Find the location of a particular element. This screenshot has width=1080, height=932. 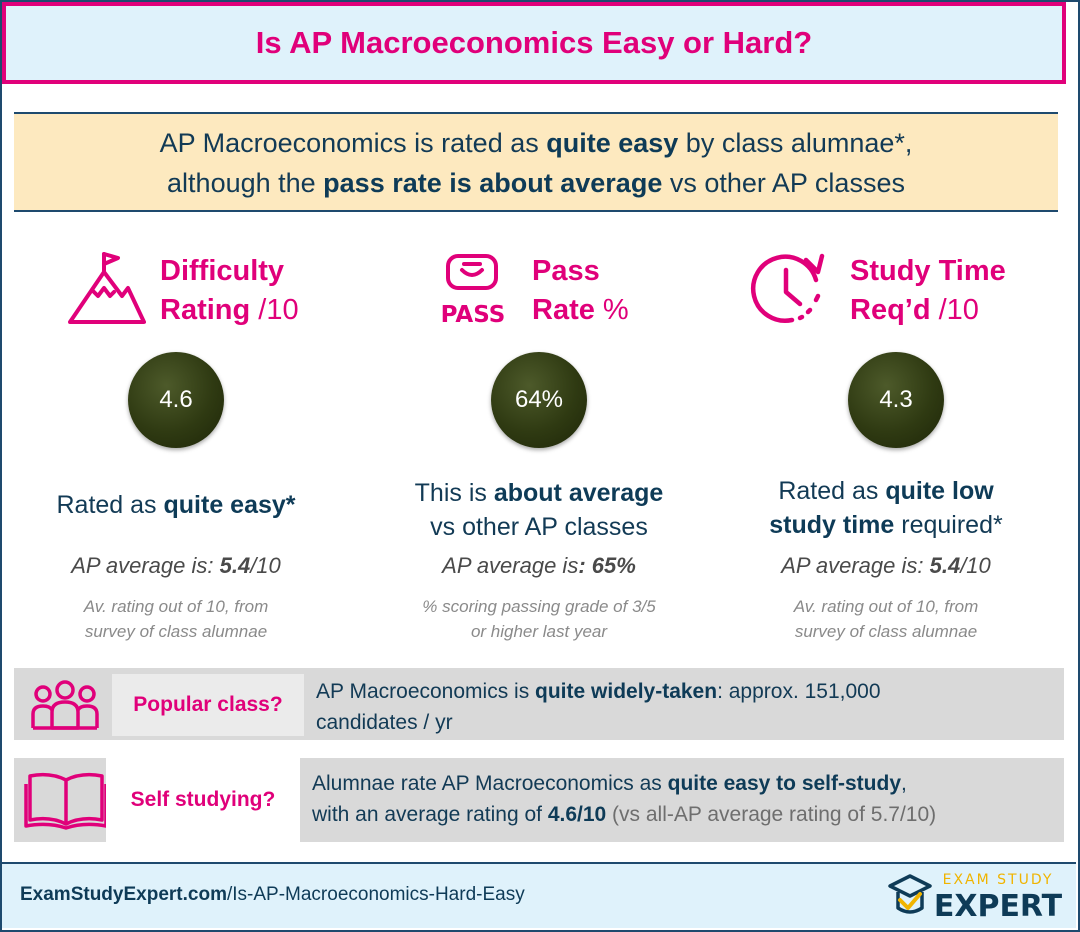

pass-title-bold: Rate is located at coordinates (563, 310).